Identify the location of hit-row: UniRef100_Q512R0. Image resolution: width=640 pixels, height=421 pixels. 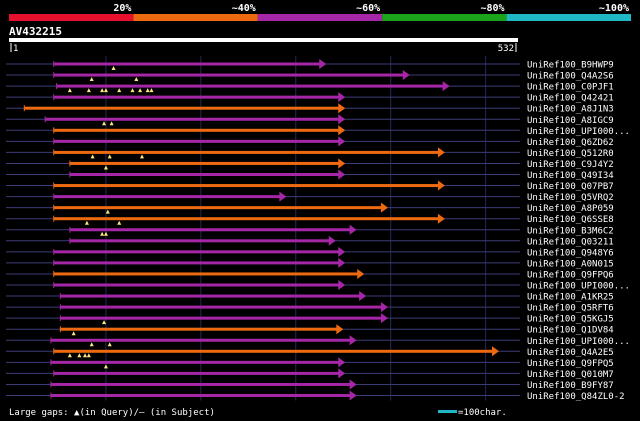
(310, 153).